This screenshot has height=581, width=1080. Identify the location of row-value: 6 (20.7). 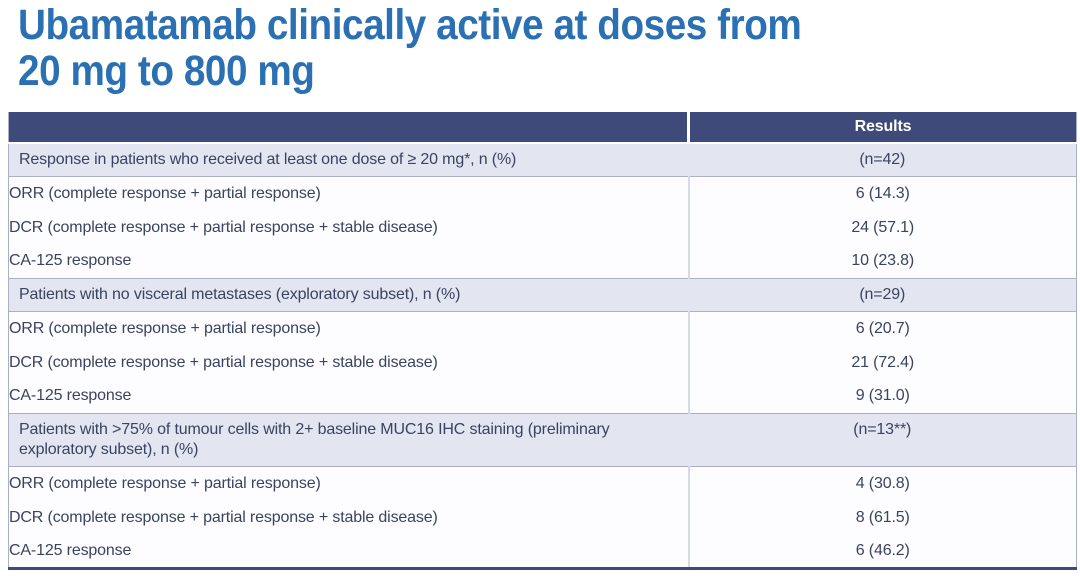
(882, 328).